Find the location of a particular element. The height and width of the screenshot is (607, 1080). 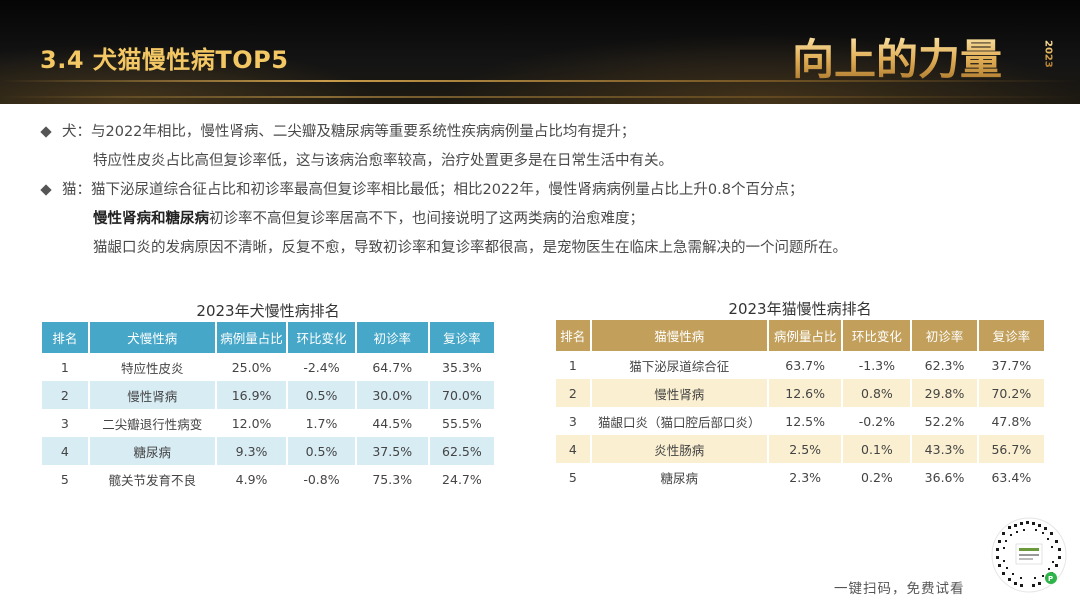

table-cell: -1.3% is located at coordinates (877, 365).